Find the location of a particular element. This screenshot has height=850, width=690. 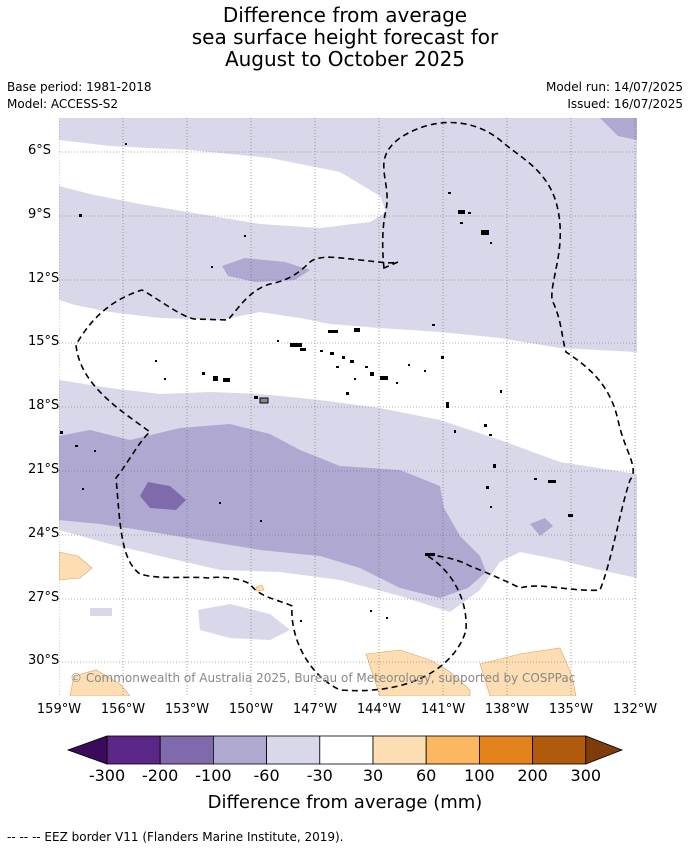

longitude-label: 132°W is located at coordinates (635, 709).